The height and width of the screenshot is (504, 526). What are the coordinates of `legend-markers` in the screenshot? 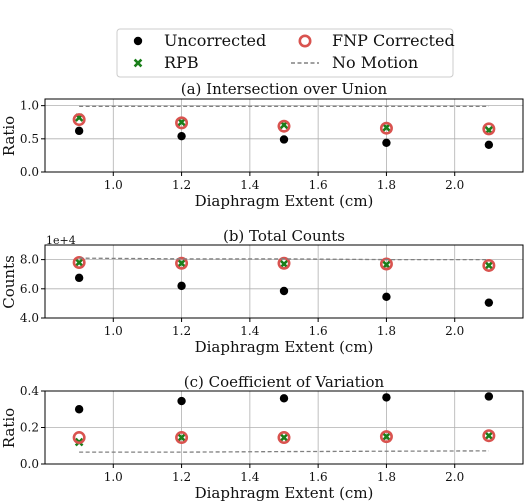 It's located at (226, 51).